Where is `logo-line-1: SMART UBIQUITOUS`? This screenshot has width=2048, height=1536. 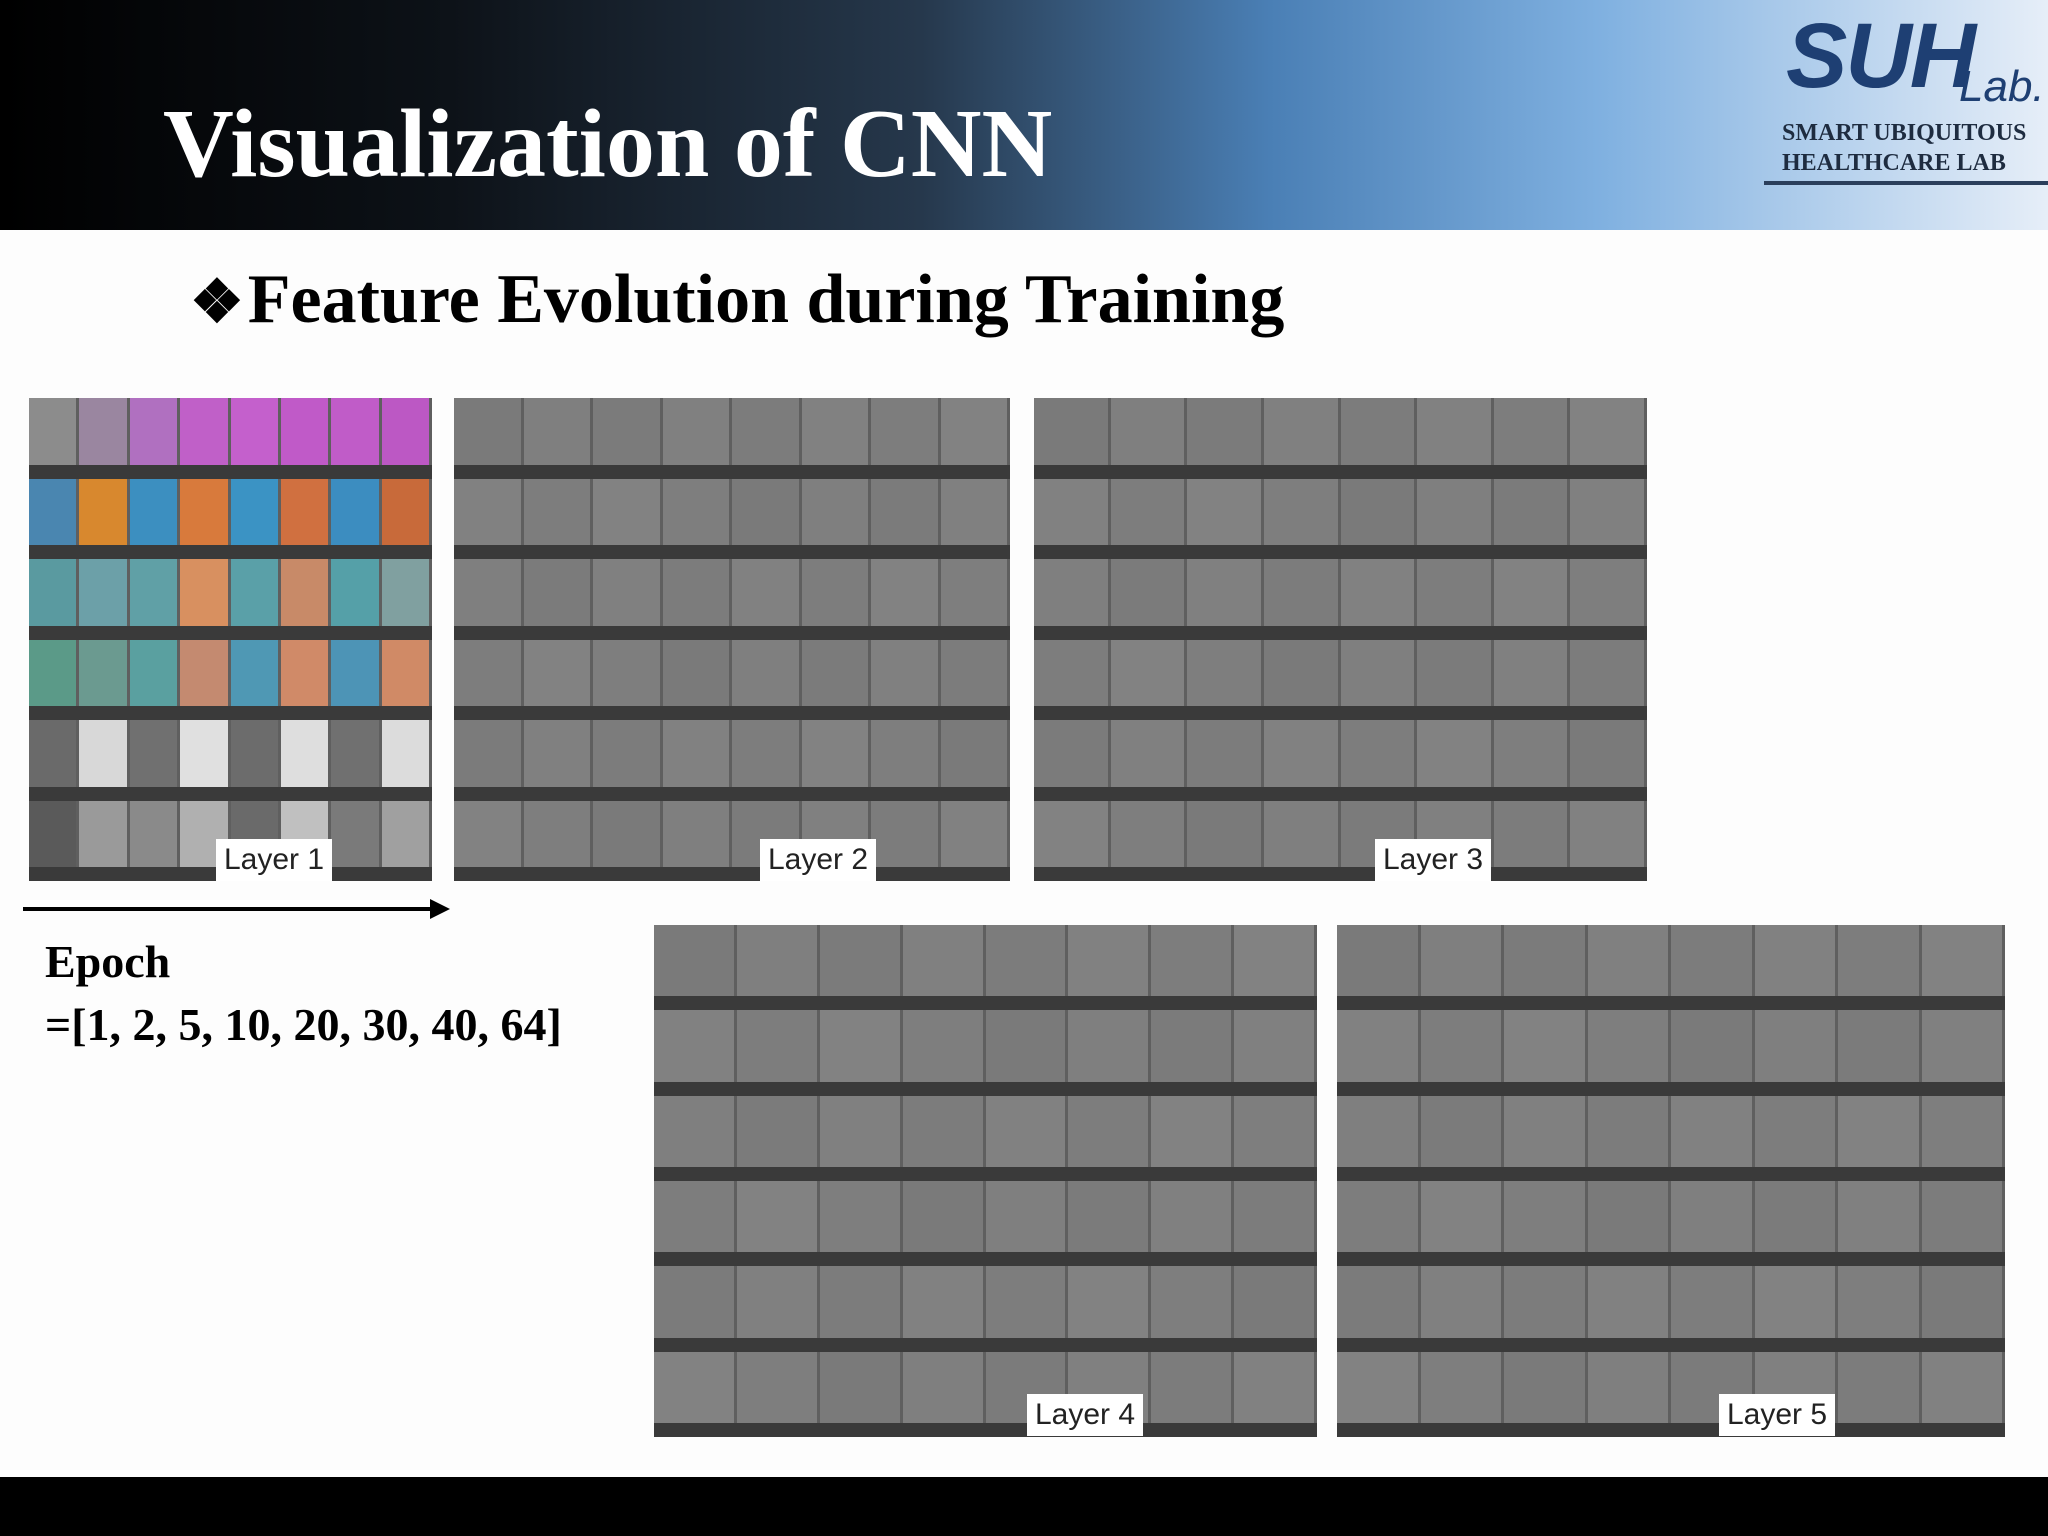 logo-line-1: SMART UBIQUITOUS is located at coordinates (1904, 133).